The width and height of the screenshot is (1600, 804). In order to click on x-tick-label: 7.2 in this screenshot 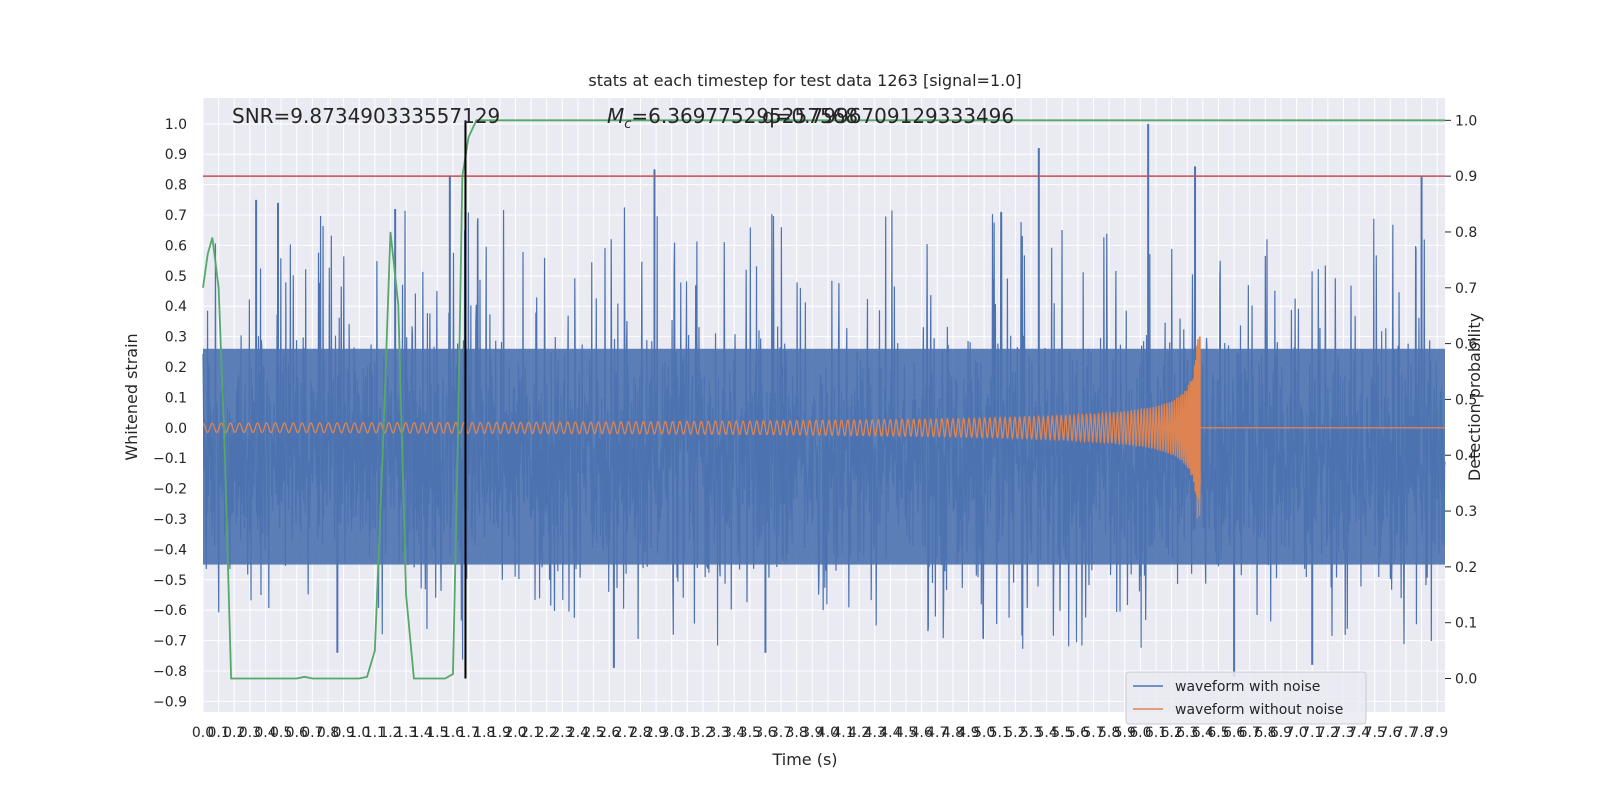, I will do `click(1328, 733)`.